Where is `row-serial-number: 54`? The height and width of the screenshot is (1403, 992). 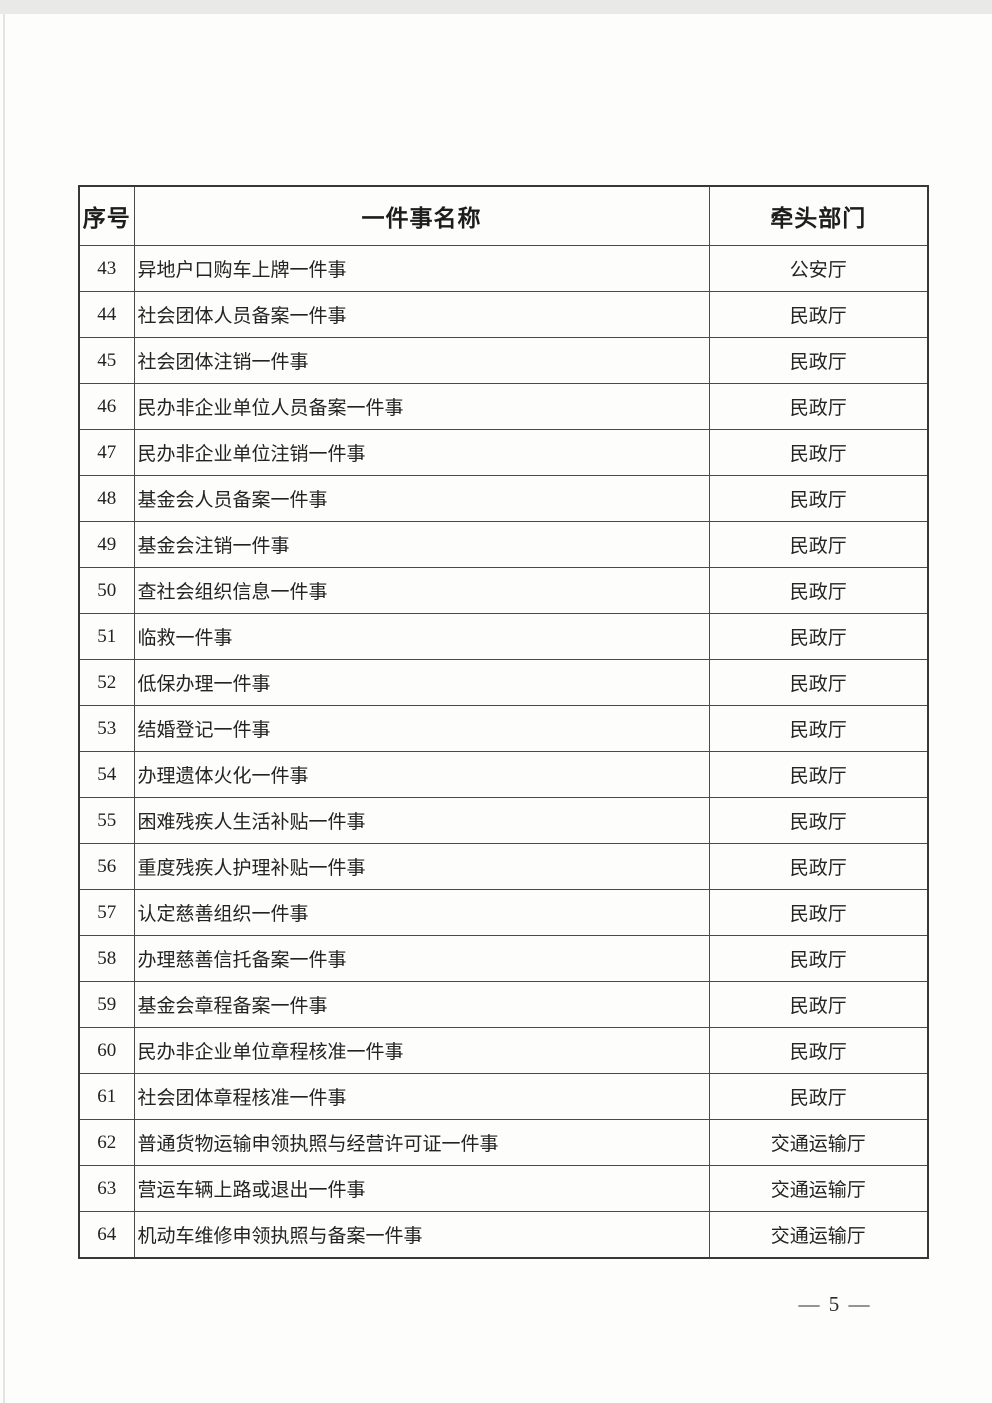
row-serial-number: 54 is located at coordinates (106, 774).